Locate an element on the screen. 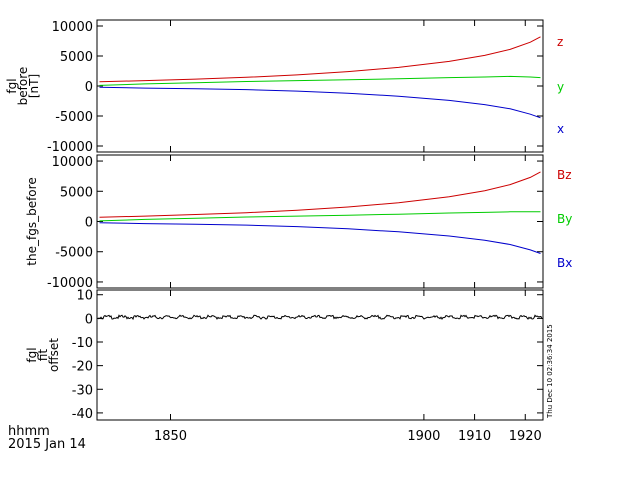  y-tick-label: -30 is located at coordinates (82, 390).